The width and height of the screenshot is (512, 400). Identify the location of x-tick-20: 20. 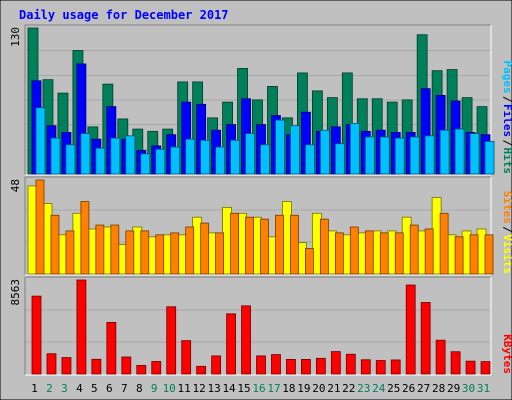
(318, 388).